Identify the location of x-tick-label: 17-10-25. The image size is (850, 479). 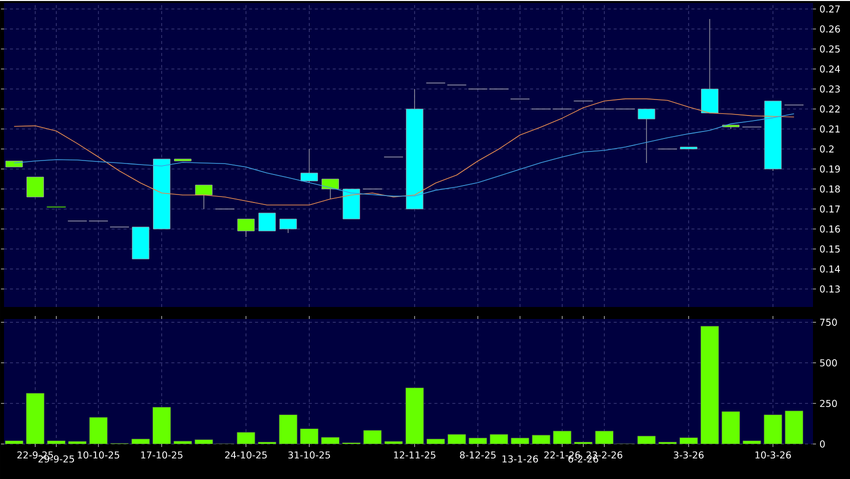
(161, 455).